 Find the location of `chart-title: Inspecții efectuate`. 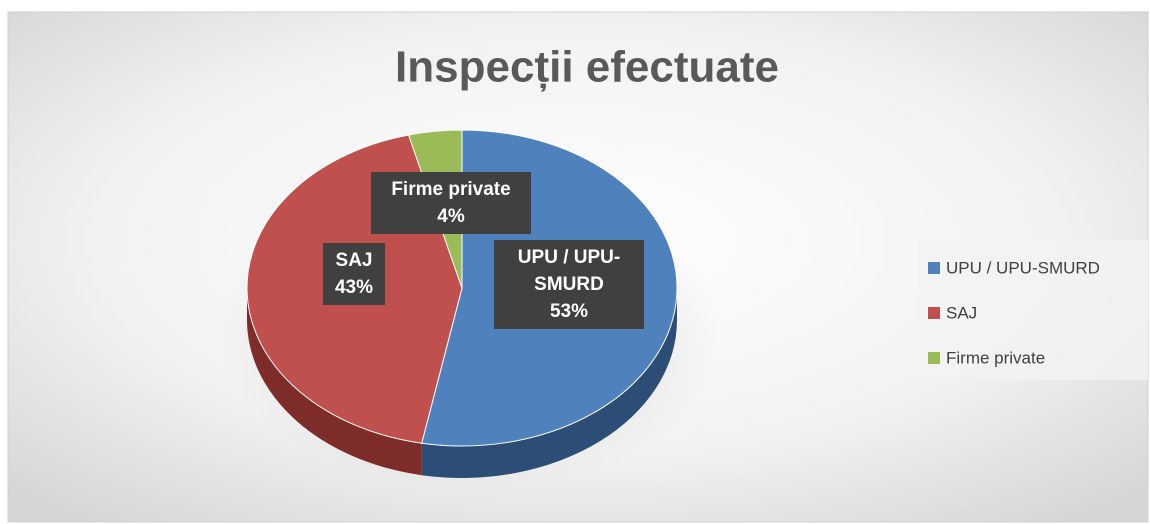

chart-title: Inspecții efectuate is located at coordinates (587, 67).